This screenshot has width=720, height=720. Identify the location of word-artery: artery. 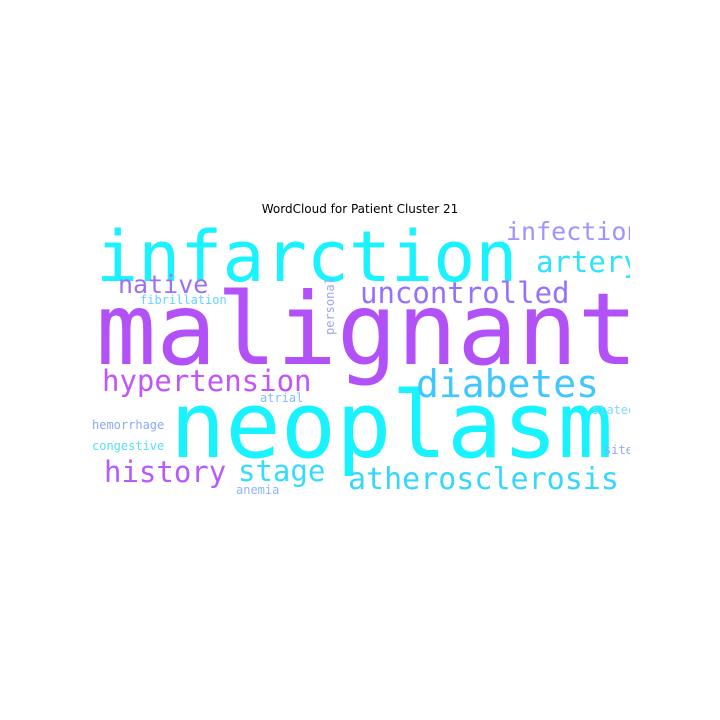
(583, 262).